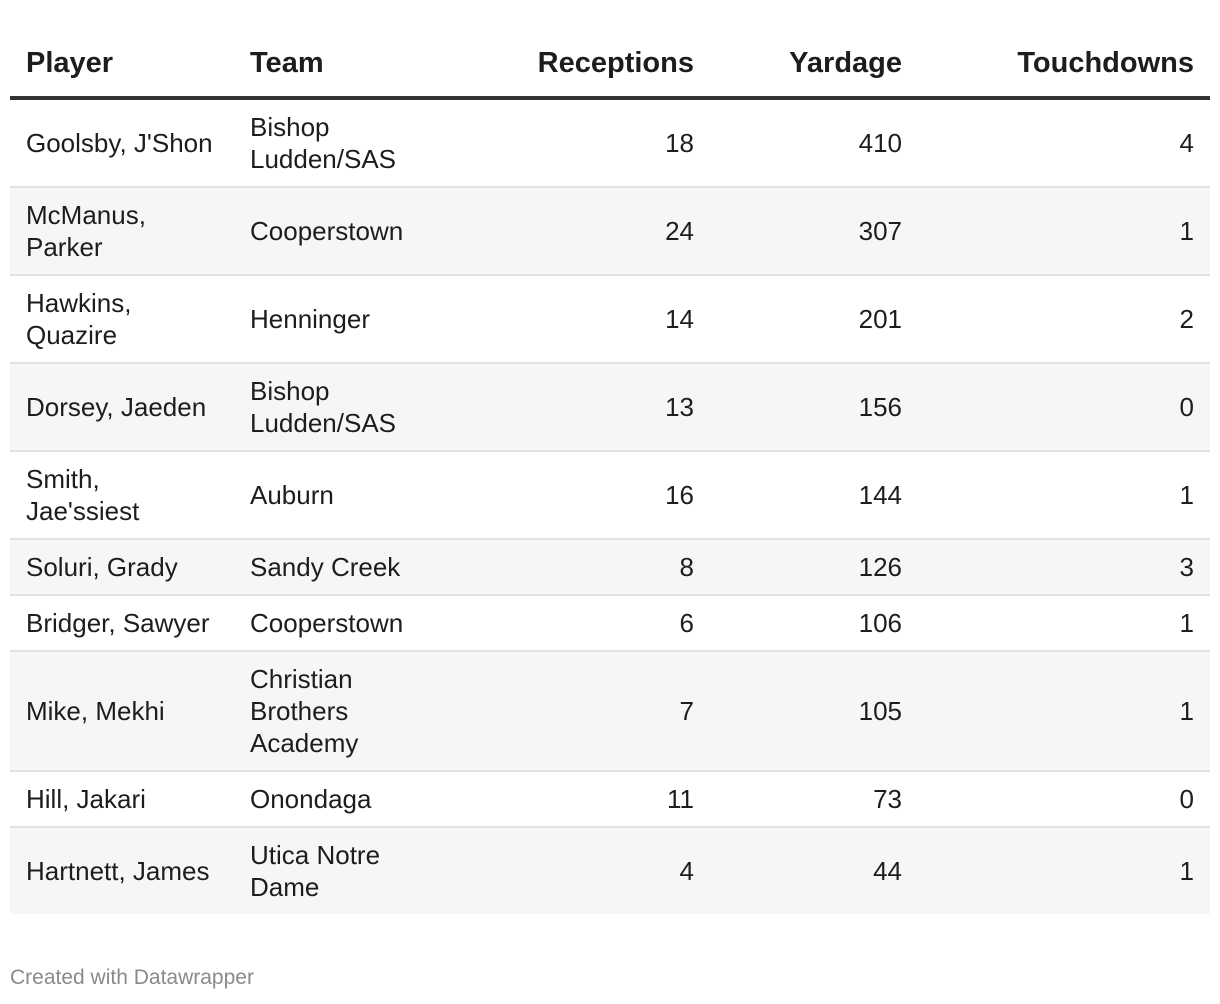 The image size is (1220, 1004). I want to click on cell-yardage: 44, so click(814, 870).